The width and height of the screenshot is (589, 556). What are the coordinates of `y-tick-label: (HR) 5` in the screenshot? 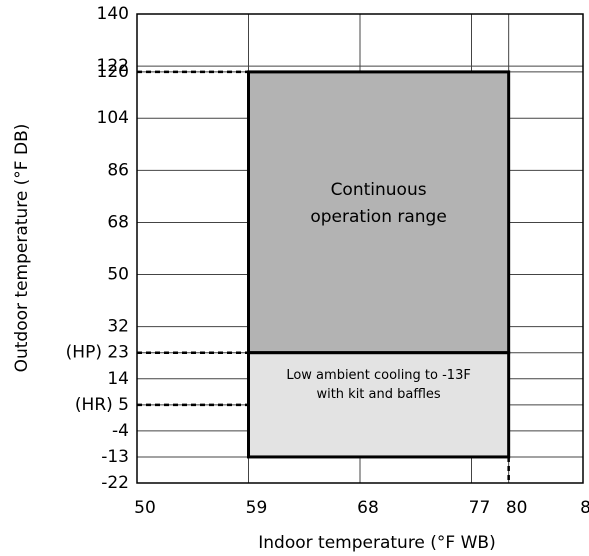 It's located at (102, 405).